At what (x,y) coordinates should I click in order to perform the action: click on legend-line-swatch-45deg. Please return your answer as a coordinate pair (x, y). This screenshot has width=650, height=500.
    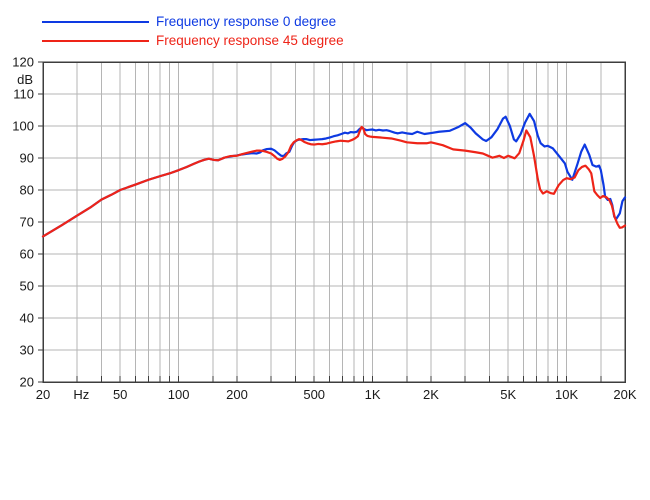
    Looking at the image, I should click on (95, 41).